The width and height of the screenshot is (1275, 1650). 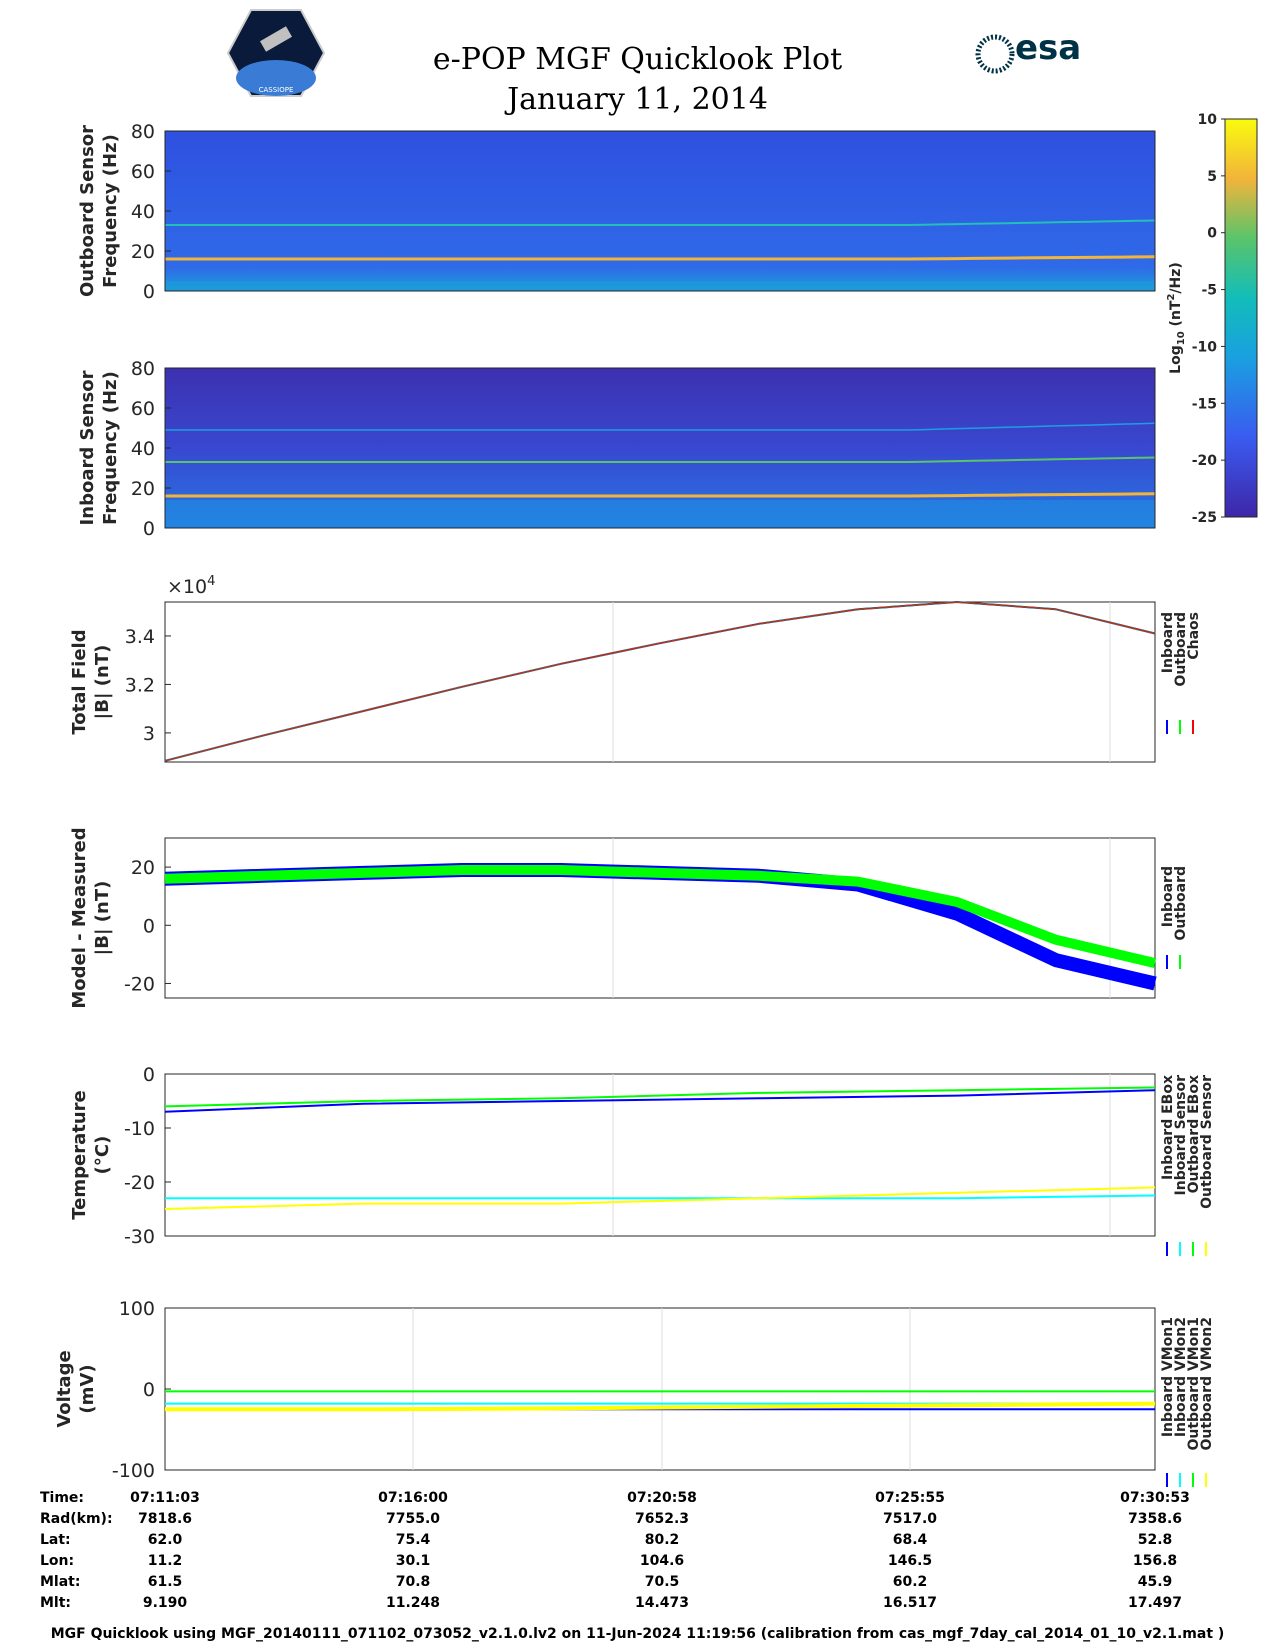 What do you see at coordinates (662, 1561) in the screenshot?
I see `ephemeris-cell: 104.6` at bounding box center [662, 1561].